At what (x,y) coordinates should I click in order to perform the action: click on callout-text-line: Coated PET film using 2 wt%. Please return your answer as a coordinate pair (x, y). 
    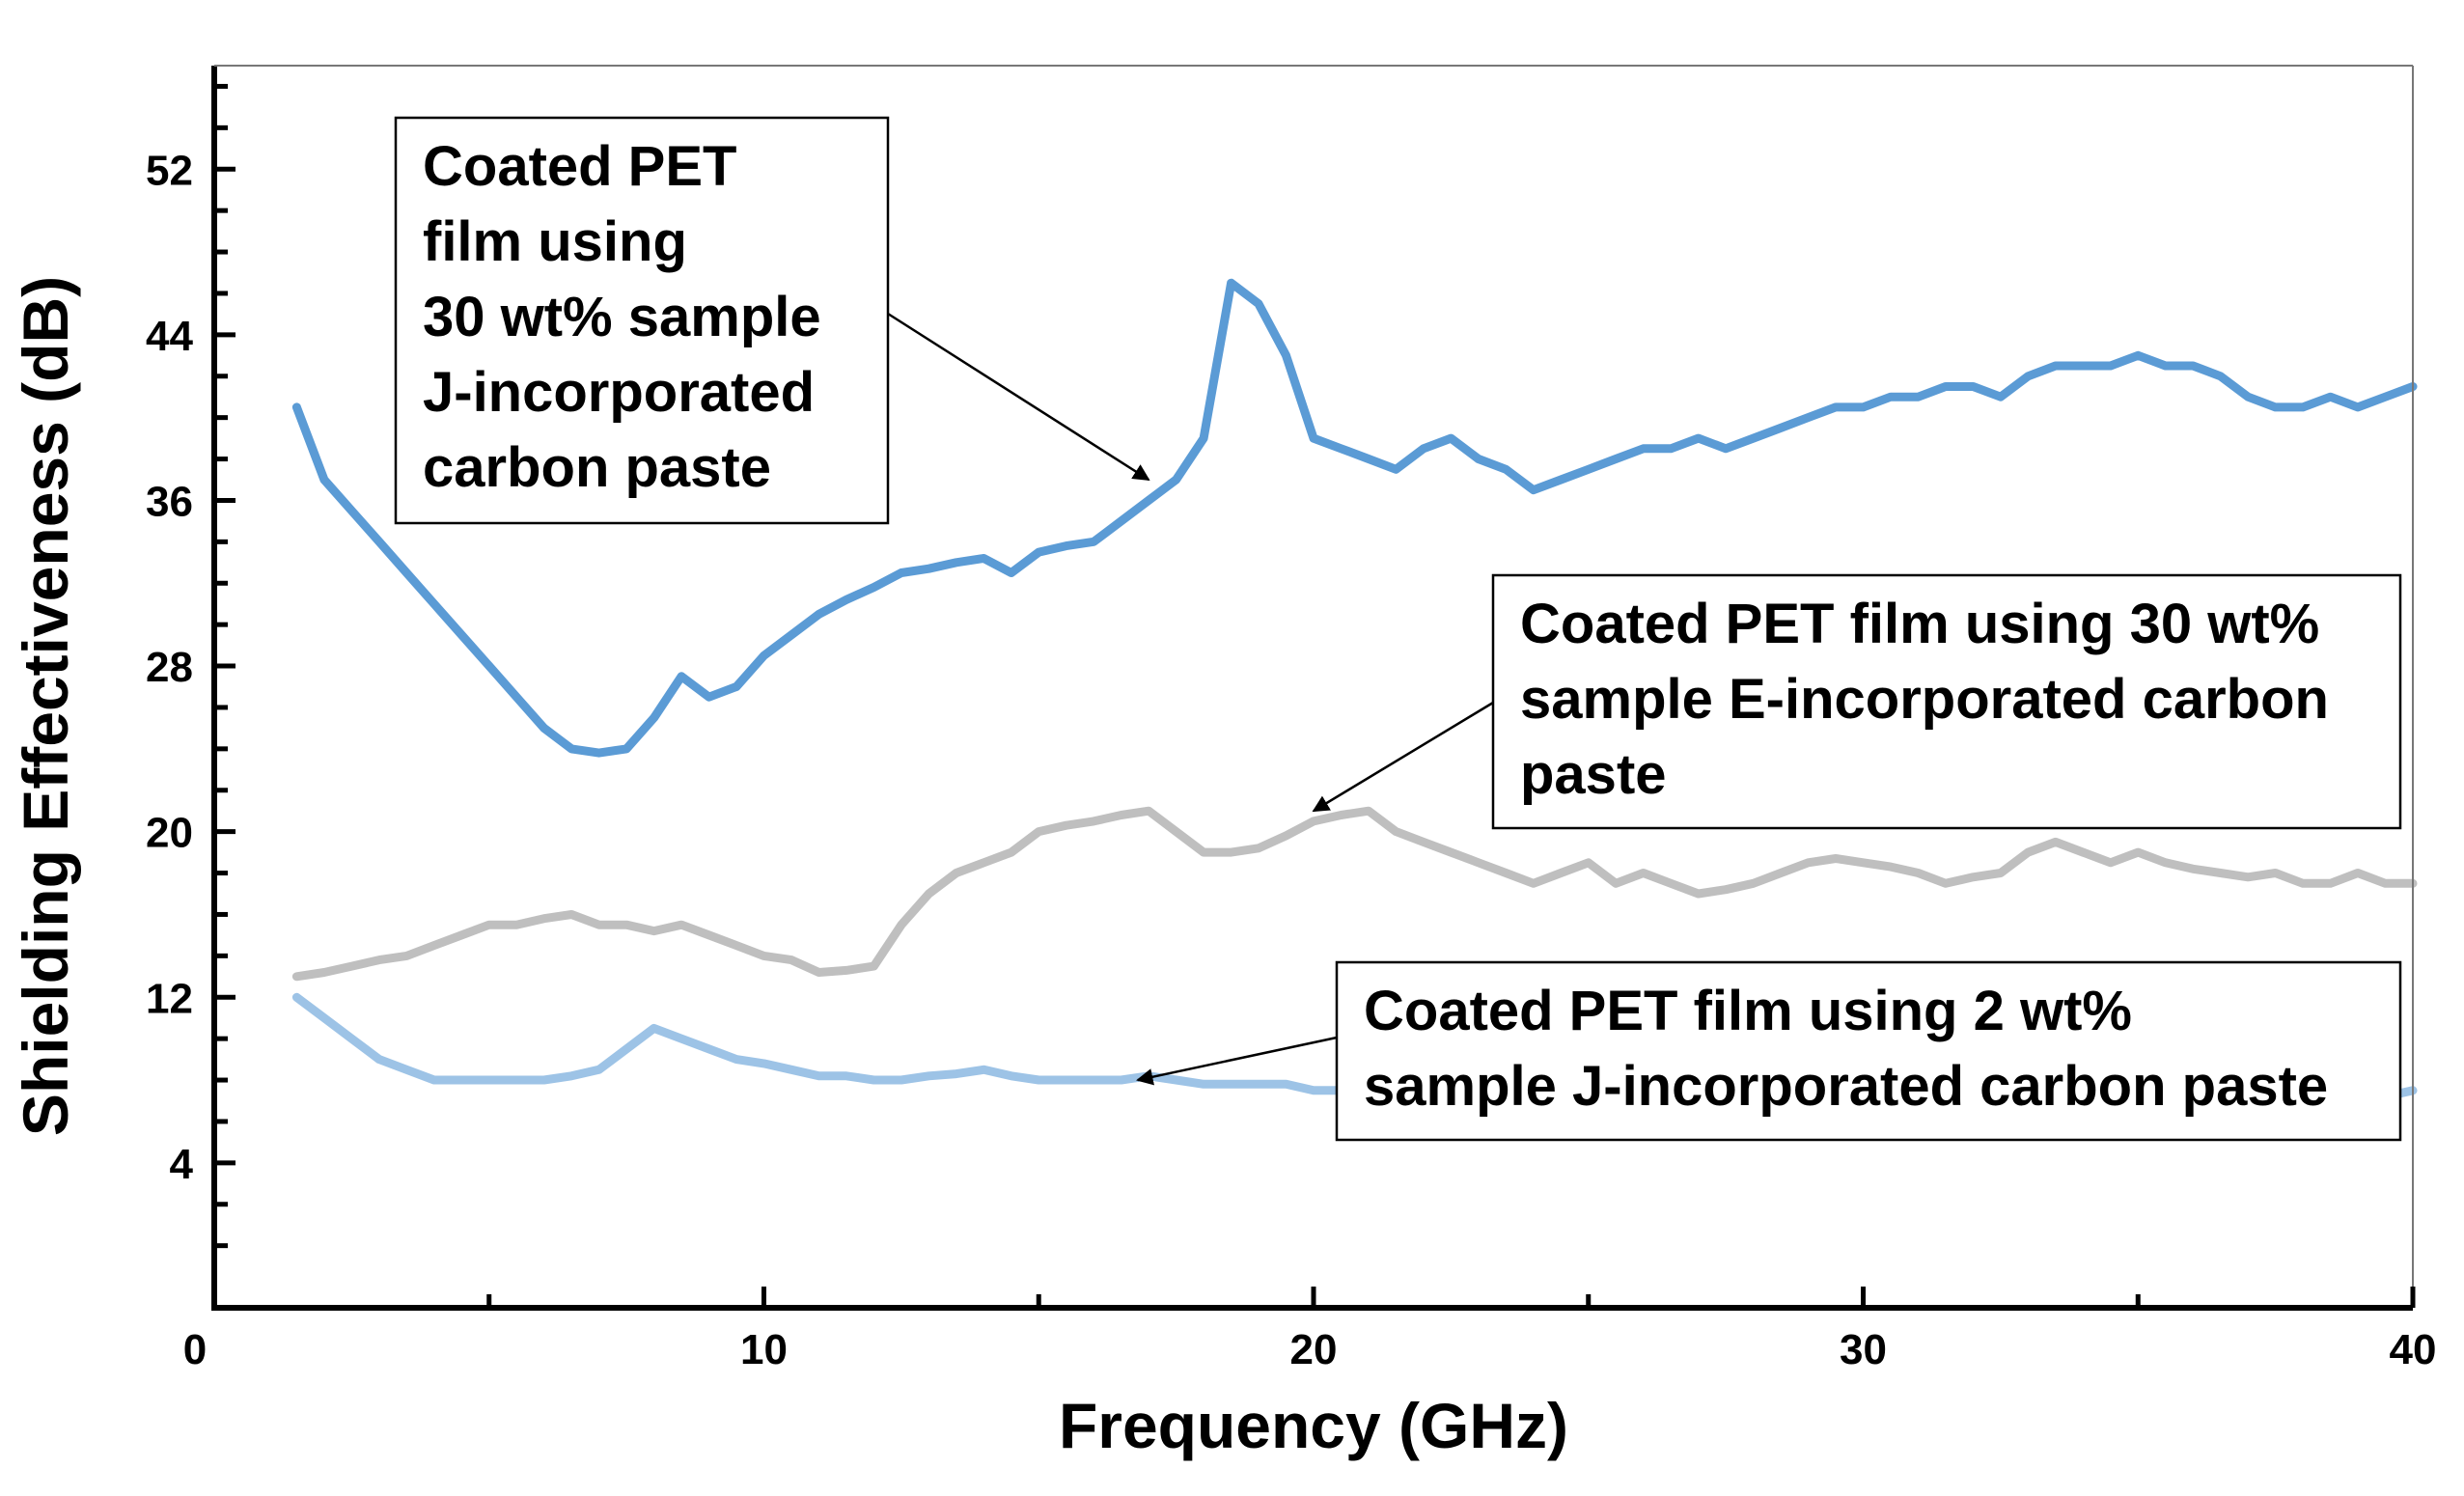
    Looking at the image, I should click on (1748, 1011).